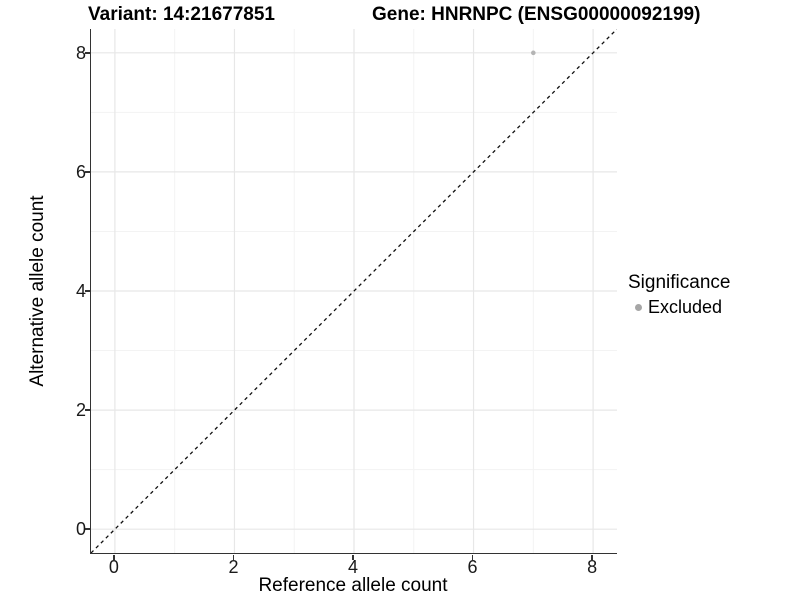 The image size is (800, 600). Describe the element at coordinates (679, 295) in the screenshot. I see `legend: Significance Excluded` at that location.